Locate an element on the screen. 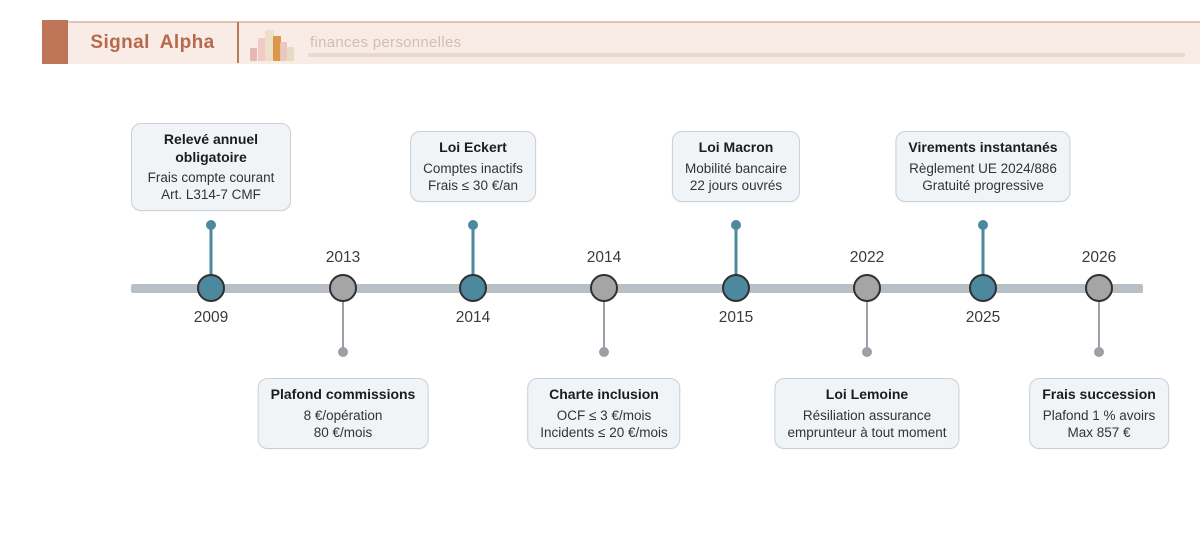  callout-line: 80 €/mois is located at coordinates (343, 432).